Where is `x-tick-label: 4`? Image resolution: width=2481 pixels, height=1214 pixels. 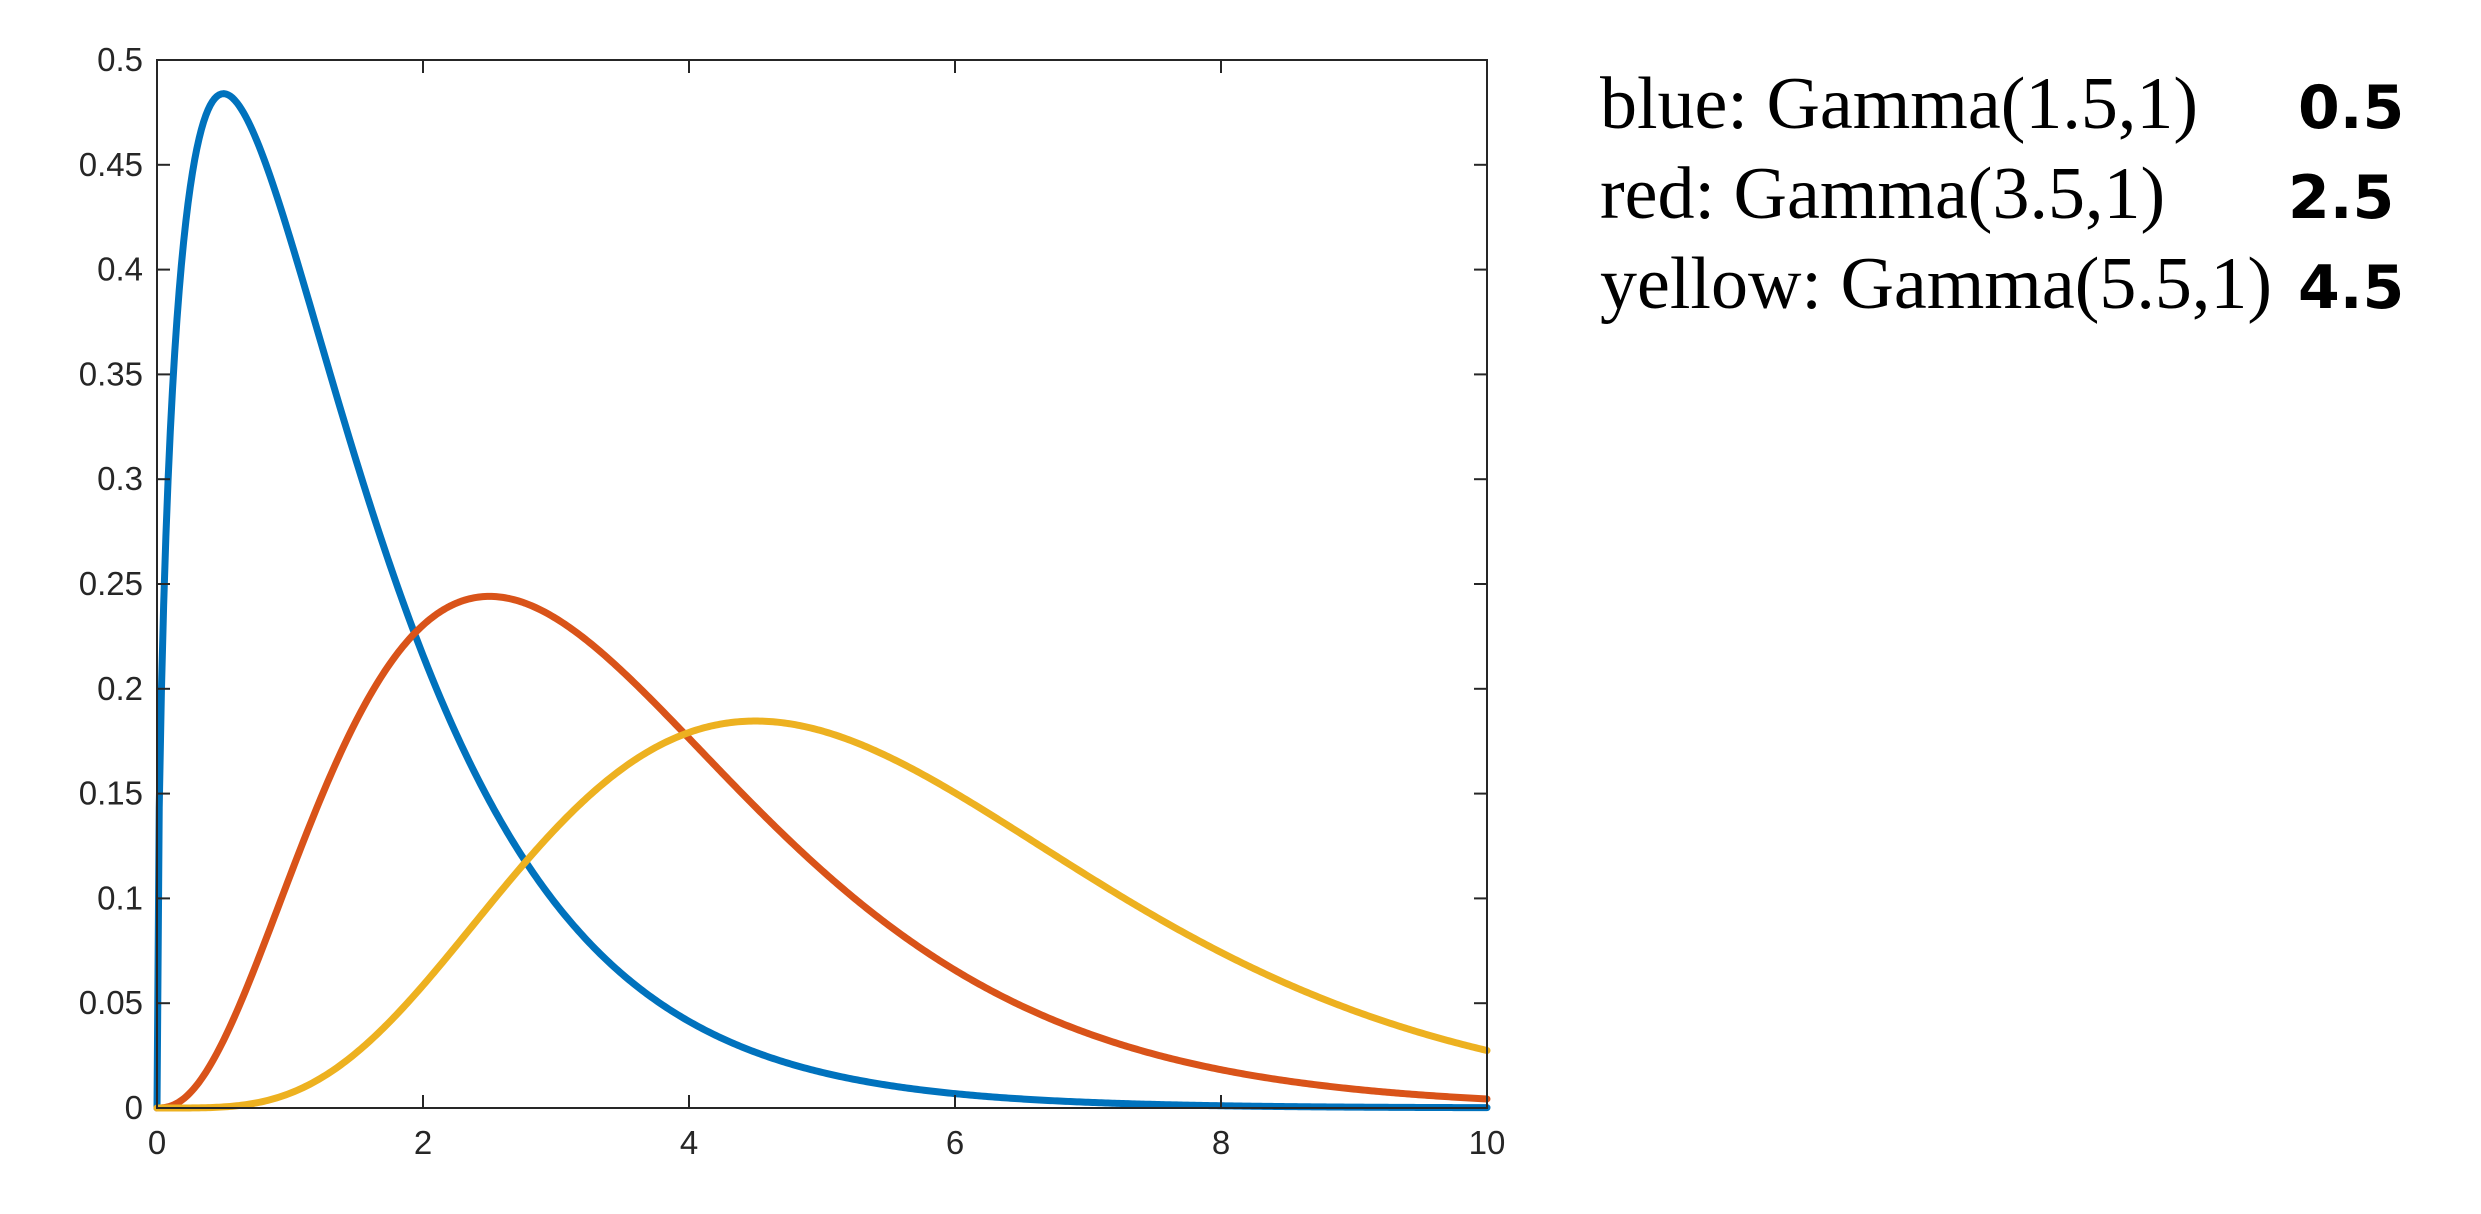 x-tick-label: 4 is located at coordinates (689, 1142).